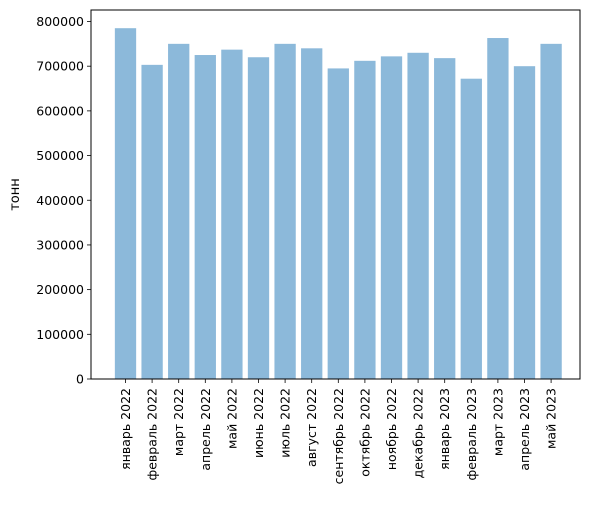  Describe the element at coordinates (15, 194) in the screenshot. I see `y-axis-label: тонн` at that location.